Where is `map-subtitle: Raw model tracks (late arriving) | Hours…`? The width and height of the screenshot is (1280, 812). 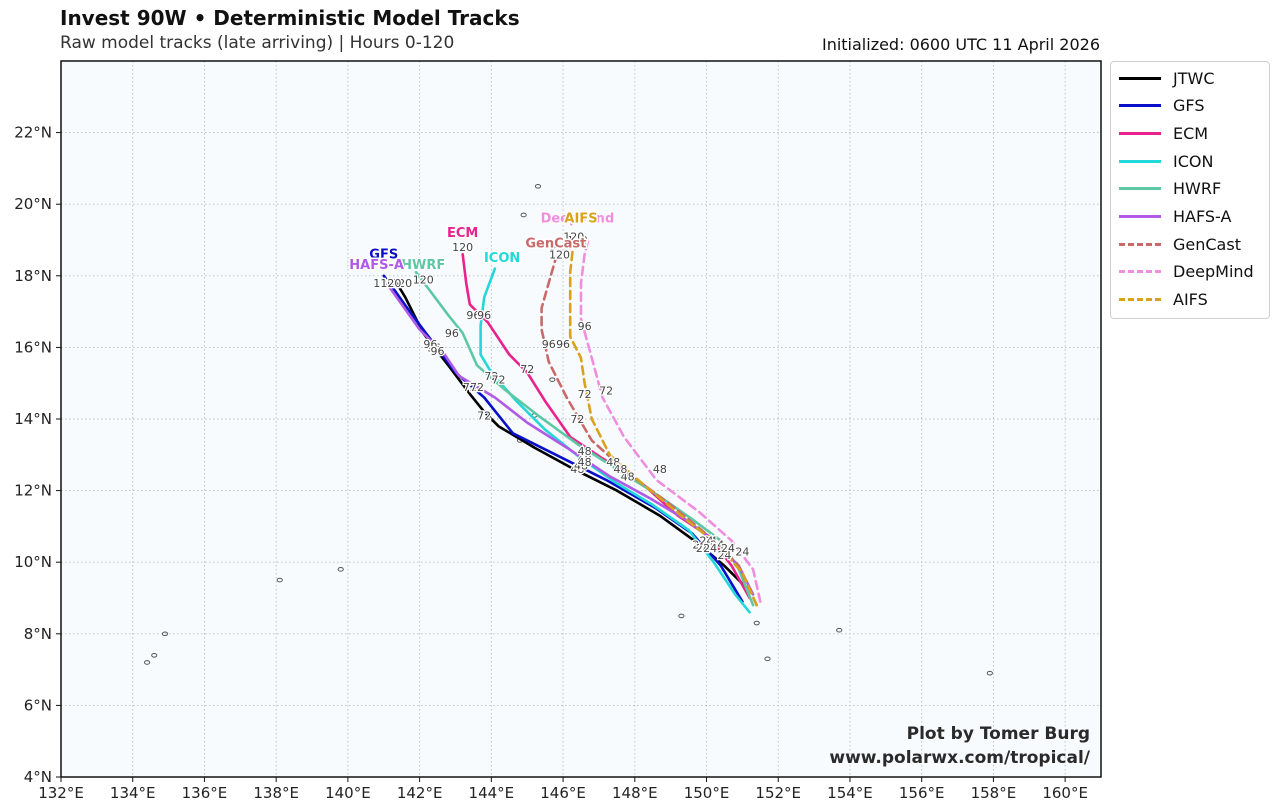 map-subtitle: Raw model tracks (late arriving) | Hours… is located at coordinates (257, 43).